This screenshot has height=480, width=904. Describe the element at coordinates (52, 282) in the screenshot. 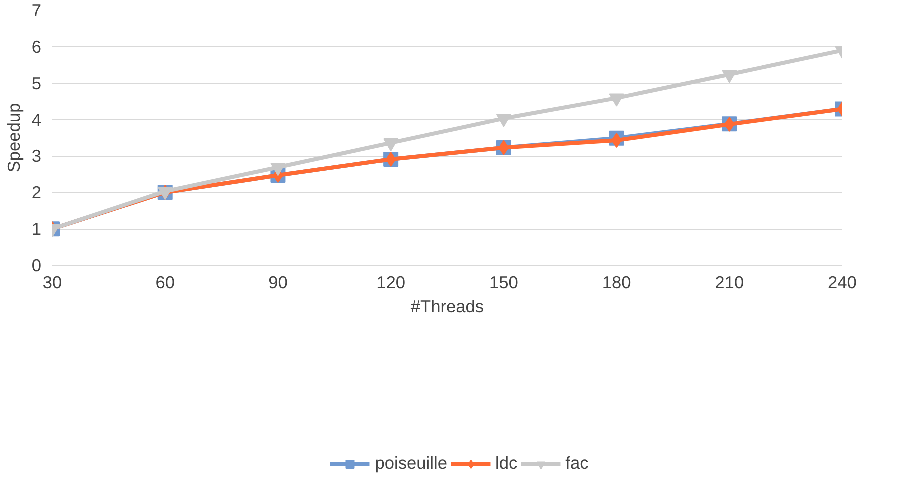

I see `x-tick-label: 30` at that location.